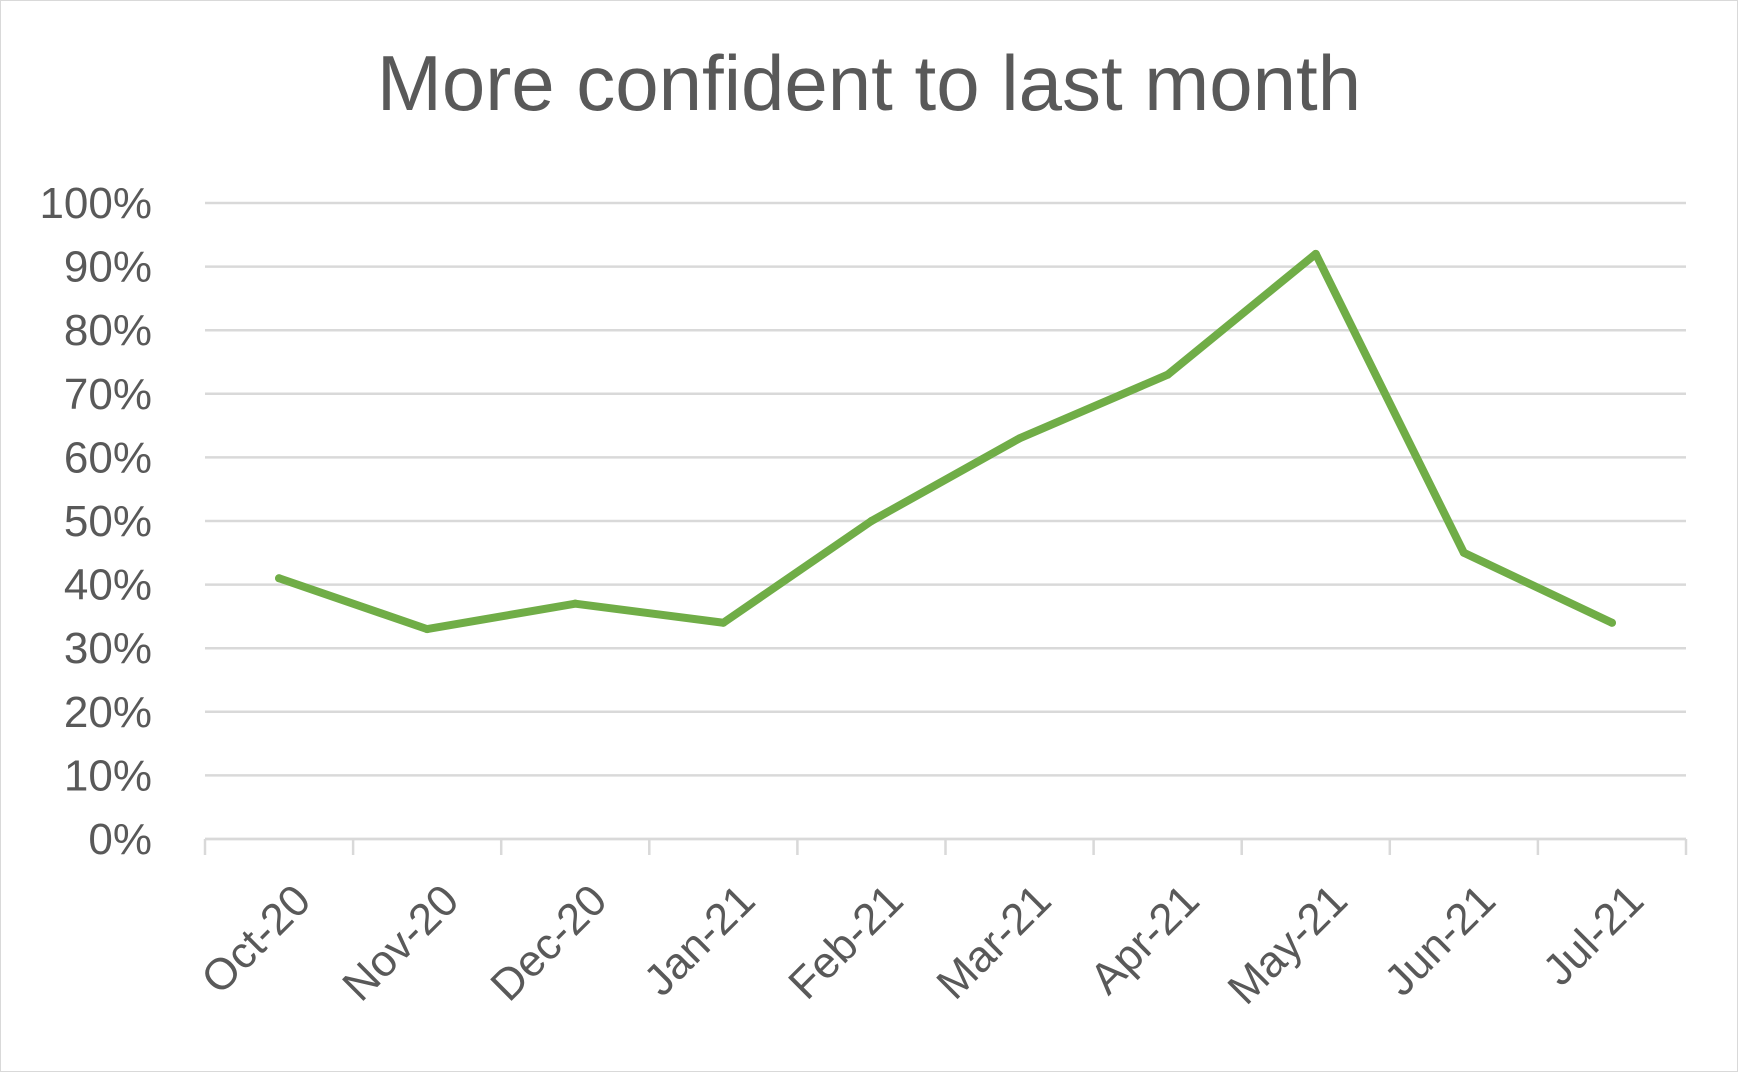 This screenshot has height=1072, width=1738. Describe the element at coordinates (95, 203) in the screenshot. I see `y-tick-label: 100%` at that location.